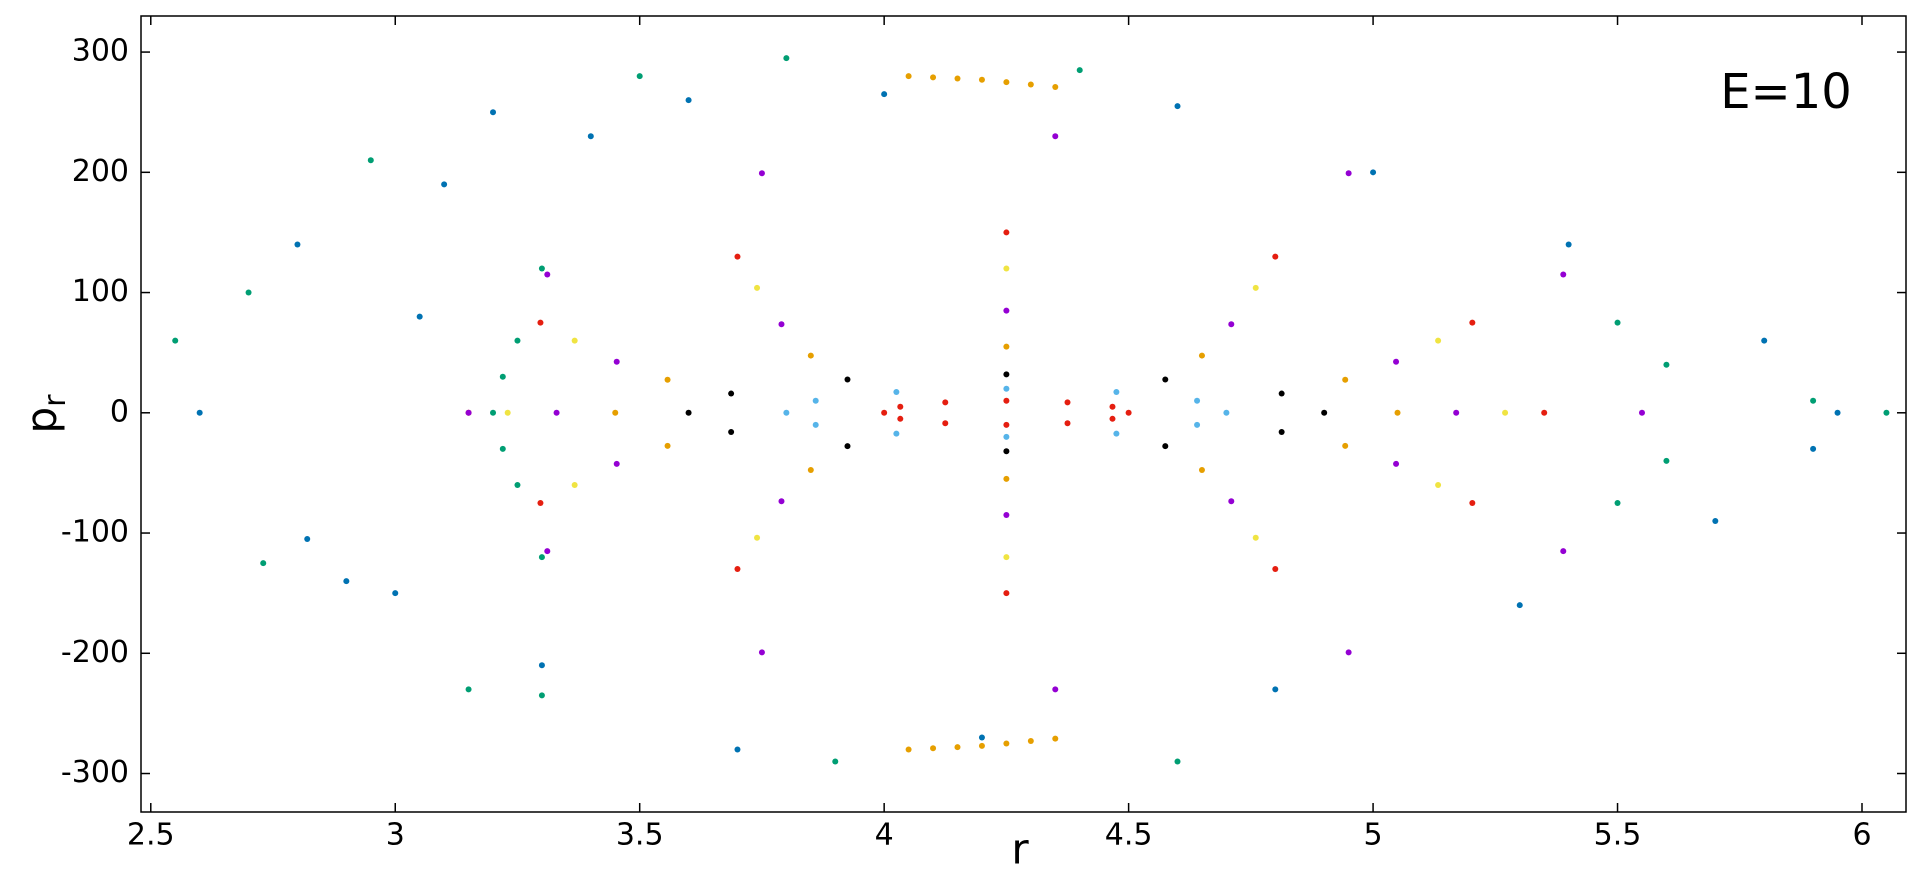 The height and width of the screenshot is (886, 1918). I want to click on x-tick-label: 3, so click(395, 835).